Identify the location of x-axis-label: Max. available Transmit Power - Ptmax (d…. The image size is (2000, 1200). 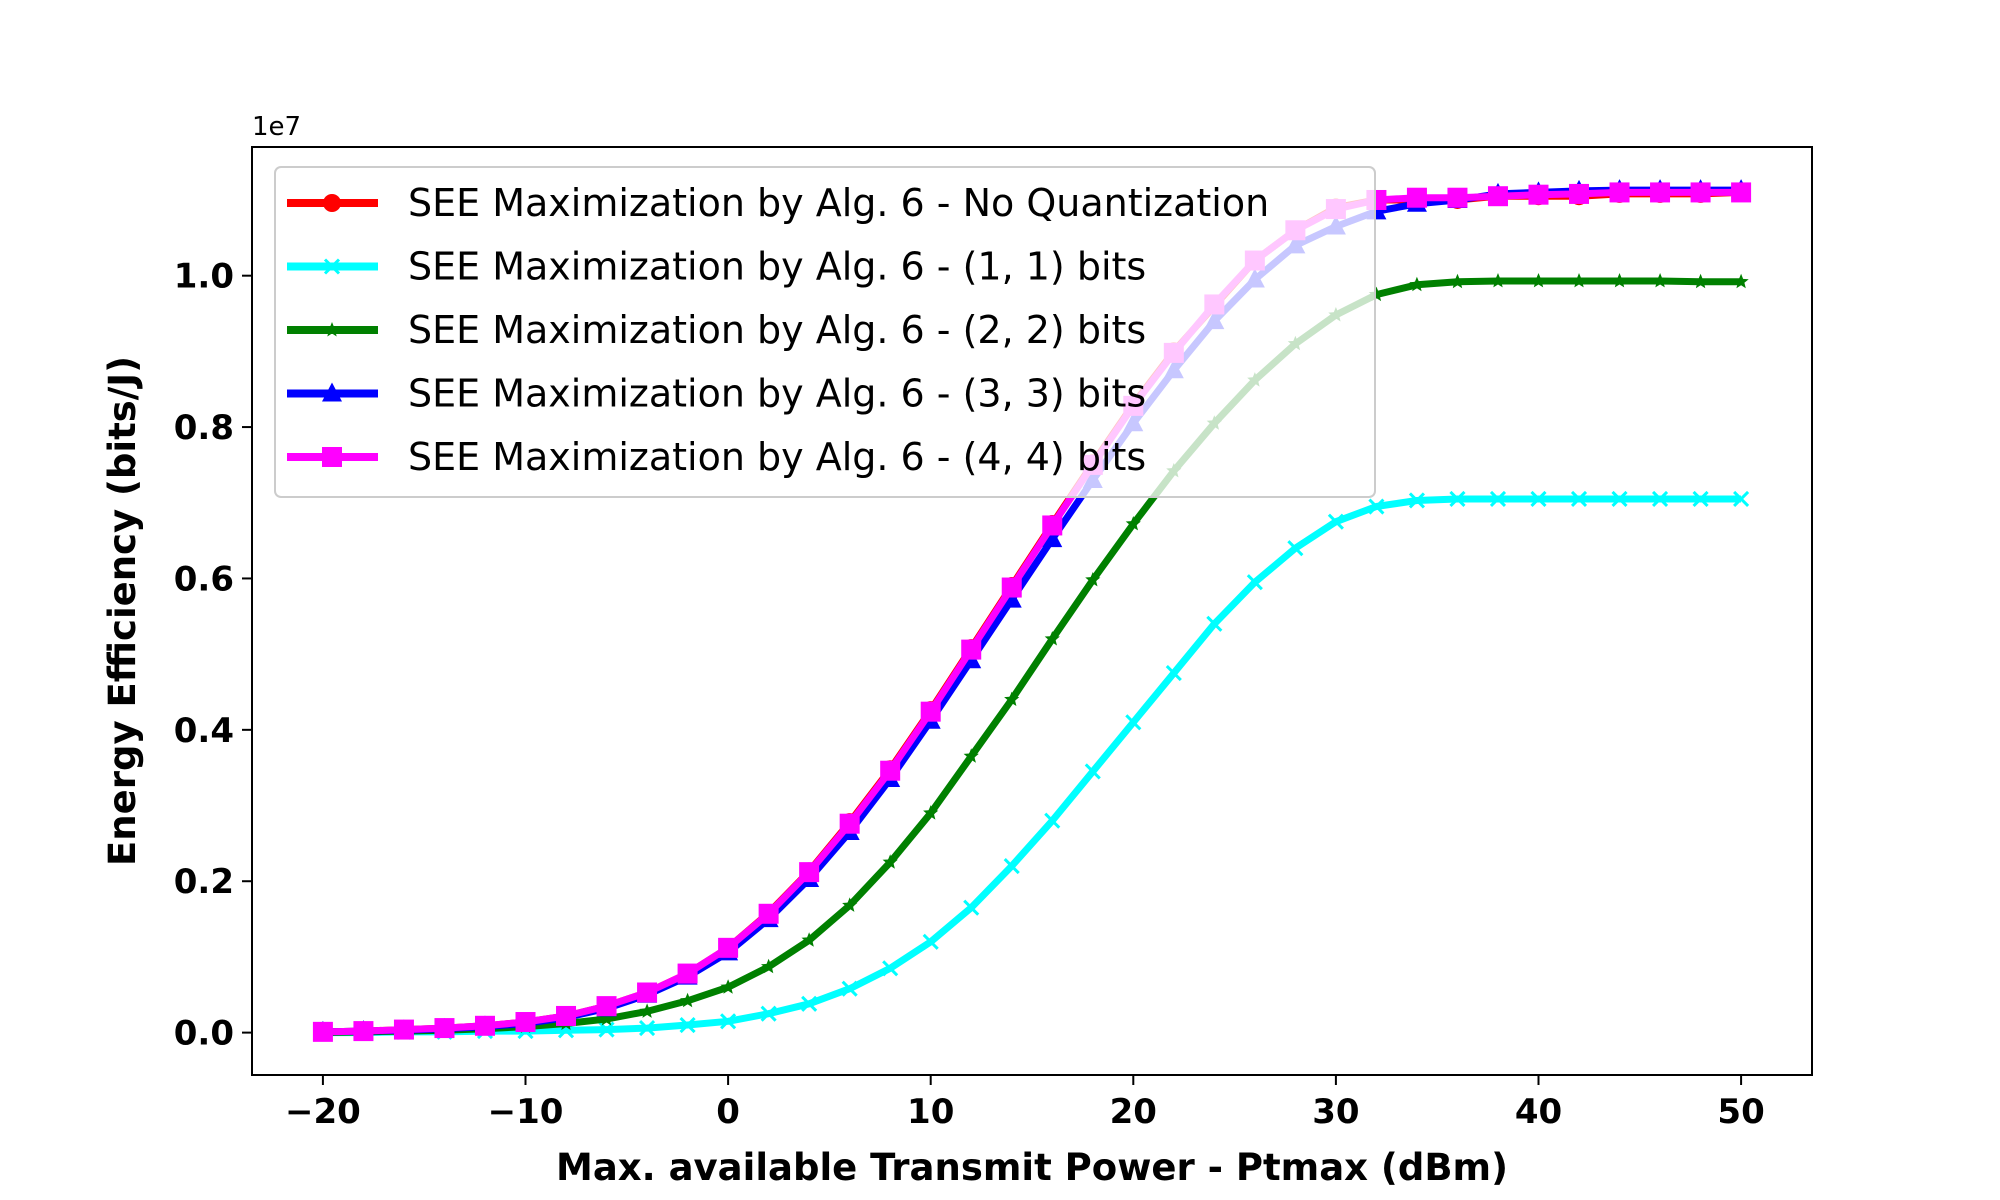
(1032, 1167).